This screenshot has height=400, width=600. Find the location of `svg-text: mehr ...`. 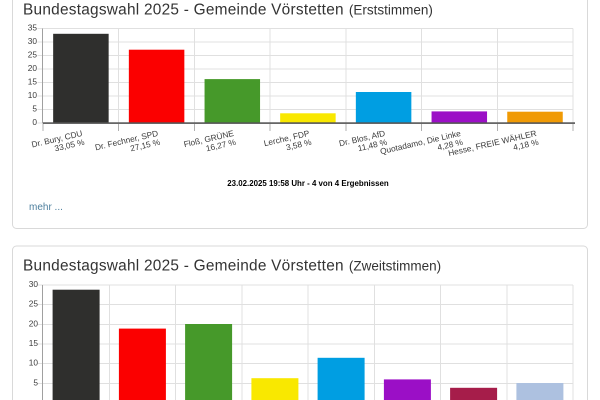

svg-text: mehr ... is located at coordinates (46, 207).